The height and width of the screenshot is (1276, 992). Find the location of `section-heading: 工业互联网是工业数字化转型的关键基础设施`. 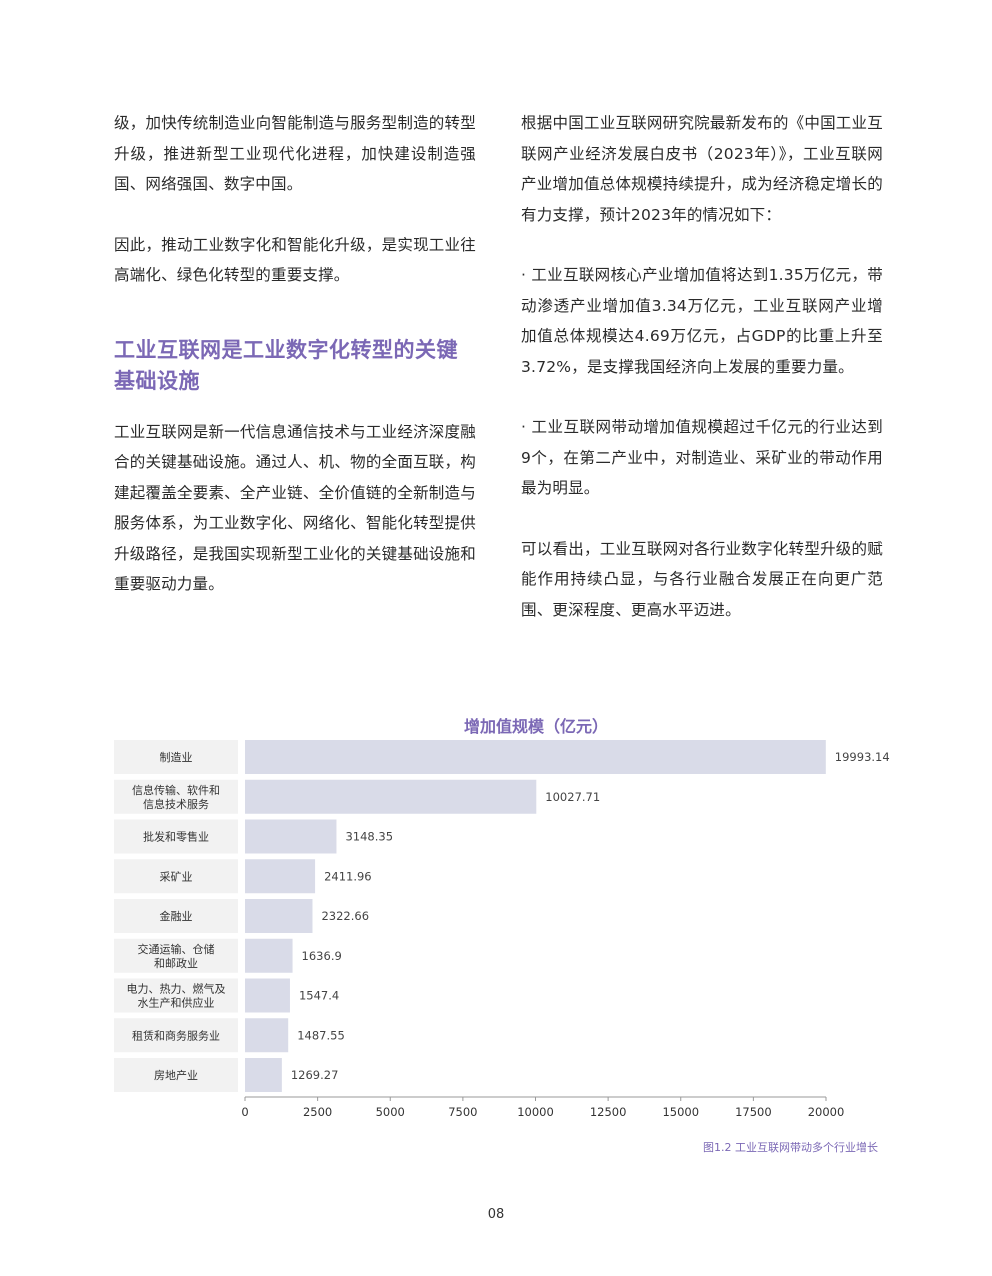

section-heading: 工业互联网是工业数字化转型的关键基础设施 is located at coordinates (286, 365).